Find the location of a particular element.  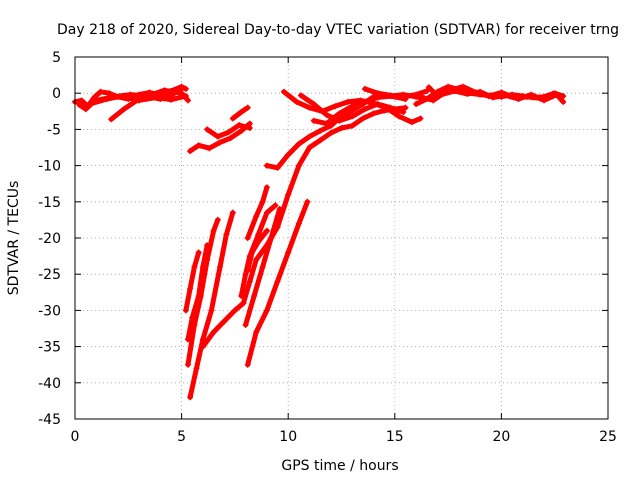

y-tick-label: -20 is located at coordinates (49, 239).